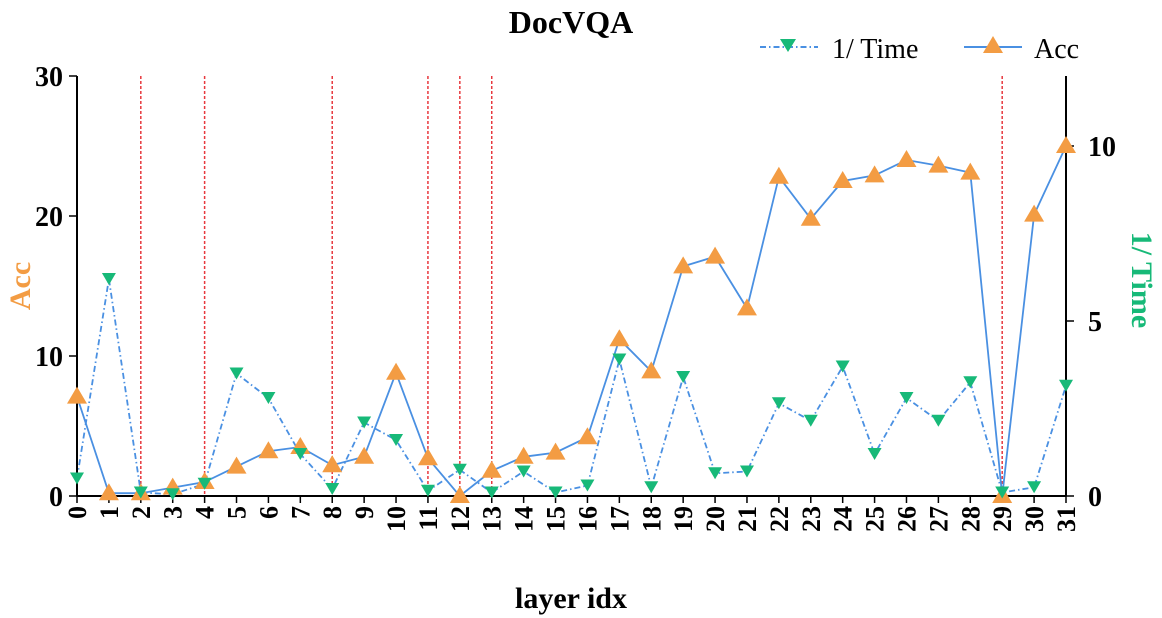 The height and width of the screenshot is (618, 1162). I want to click on x-tick-label: 15, so click(556, 519).